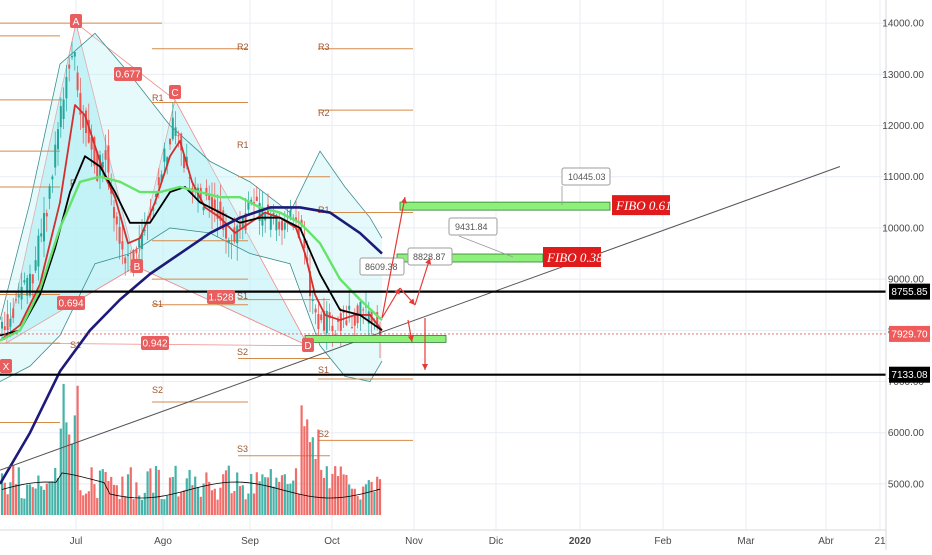  What do you see at coordinates (242, 352) in the screenshot?
I see `pivot-label: S2` at bounding box center [242, 352].